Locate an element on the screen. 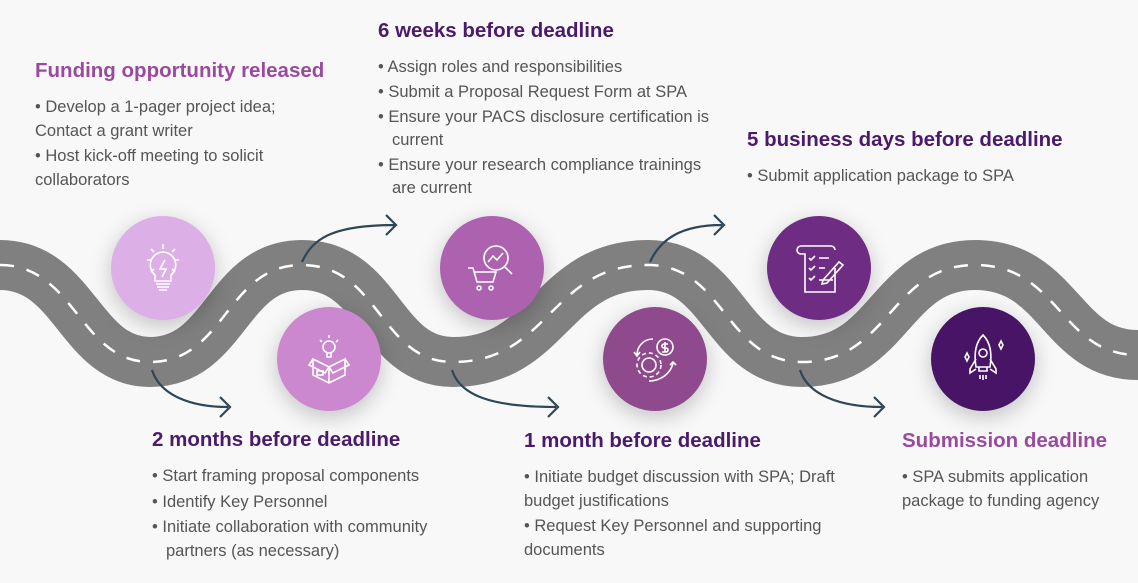  list-item: • Assign roles and responsibilities is located at coordinates (500, 67).